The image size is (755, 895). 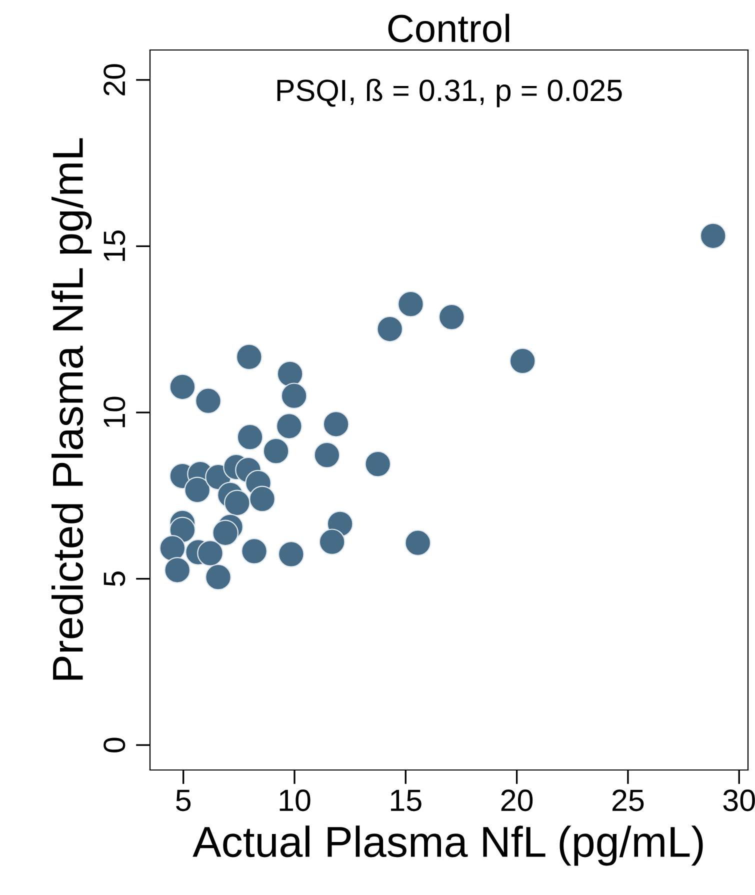 I want to click on x-tick-label: 30, so click(x=739, y=801).